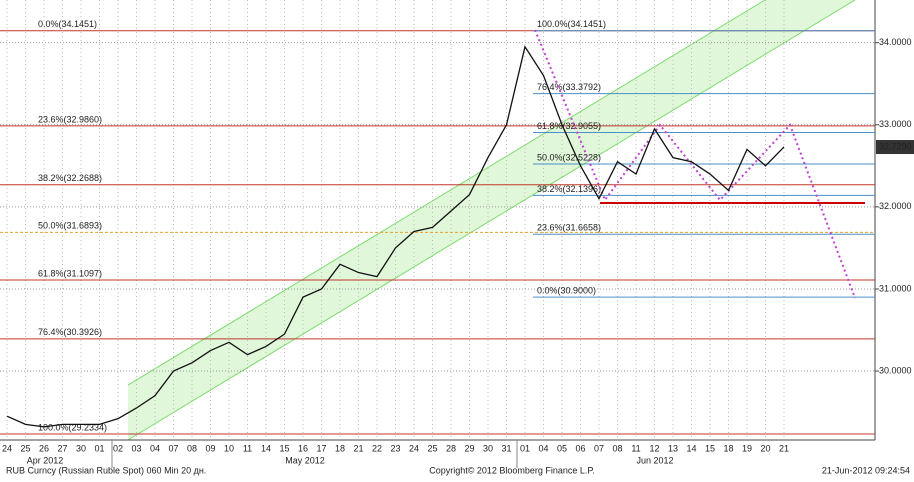 The height and width of the screenshot is (482, 914). I want to click on fib-label: 38.2%(32.1396), so click(569, 189).